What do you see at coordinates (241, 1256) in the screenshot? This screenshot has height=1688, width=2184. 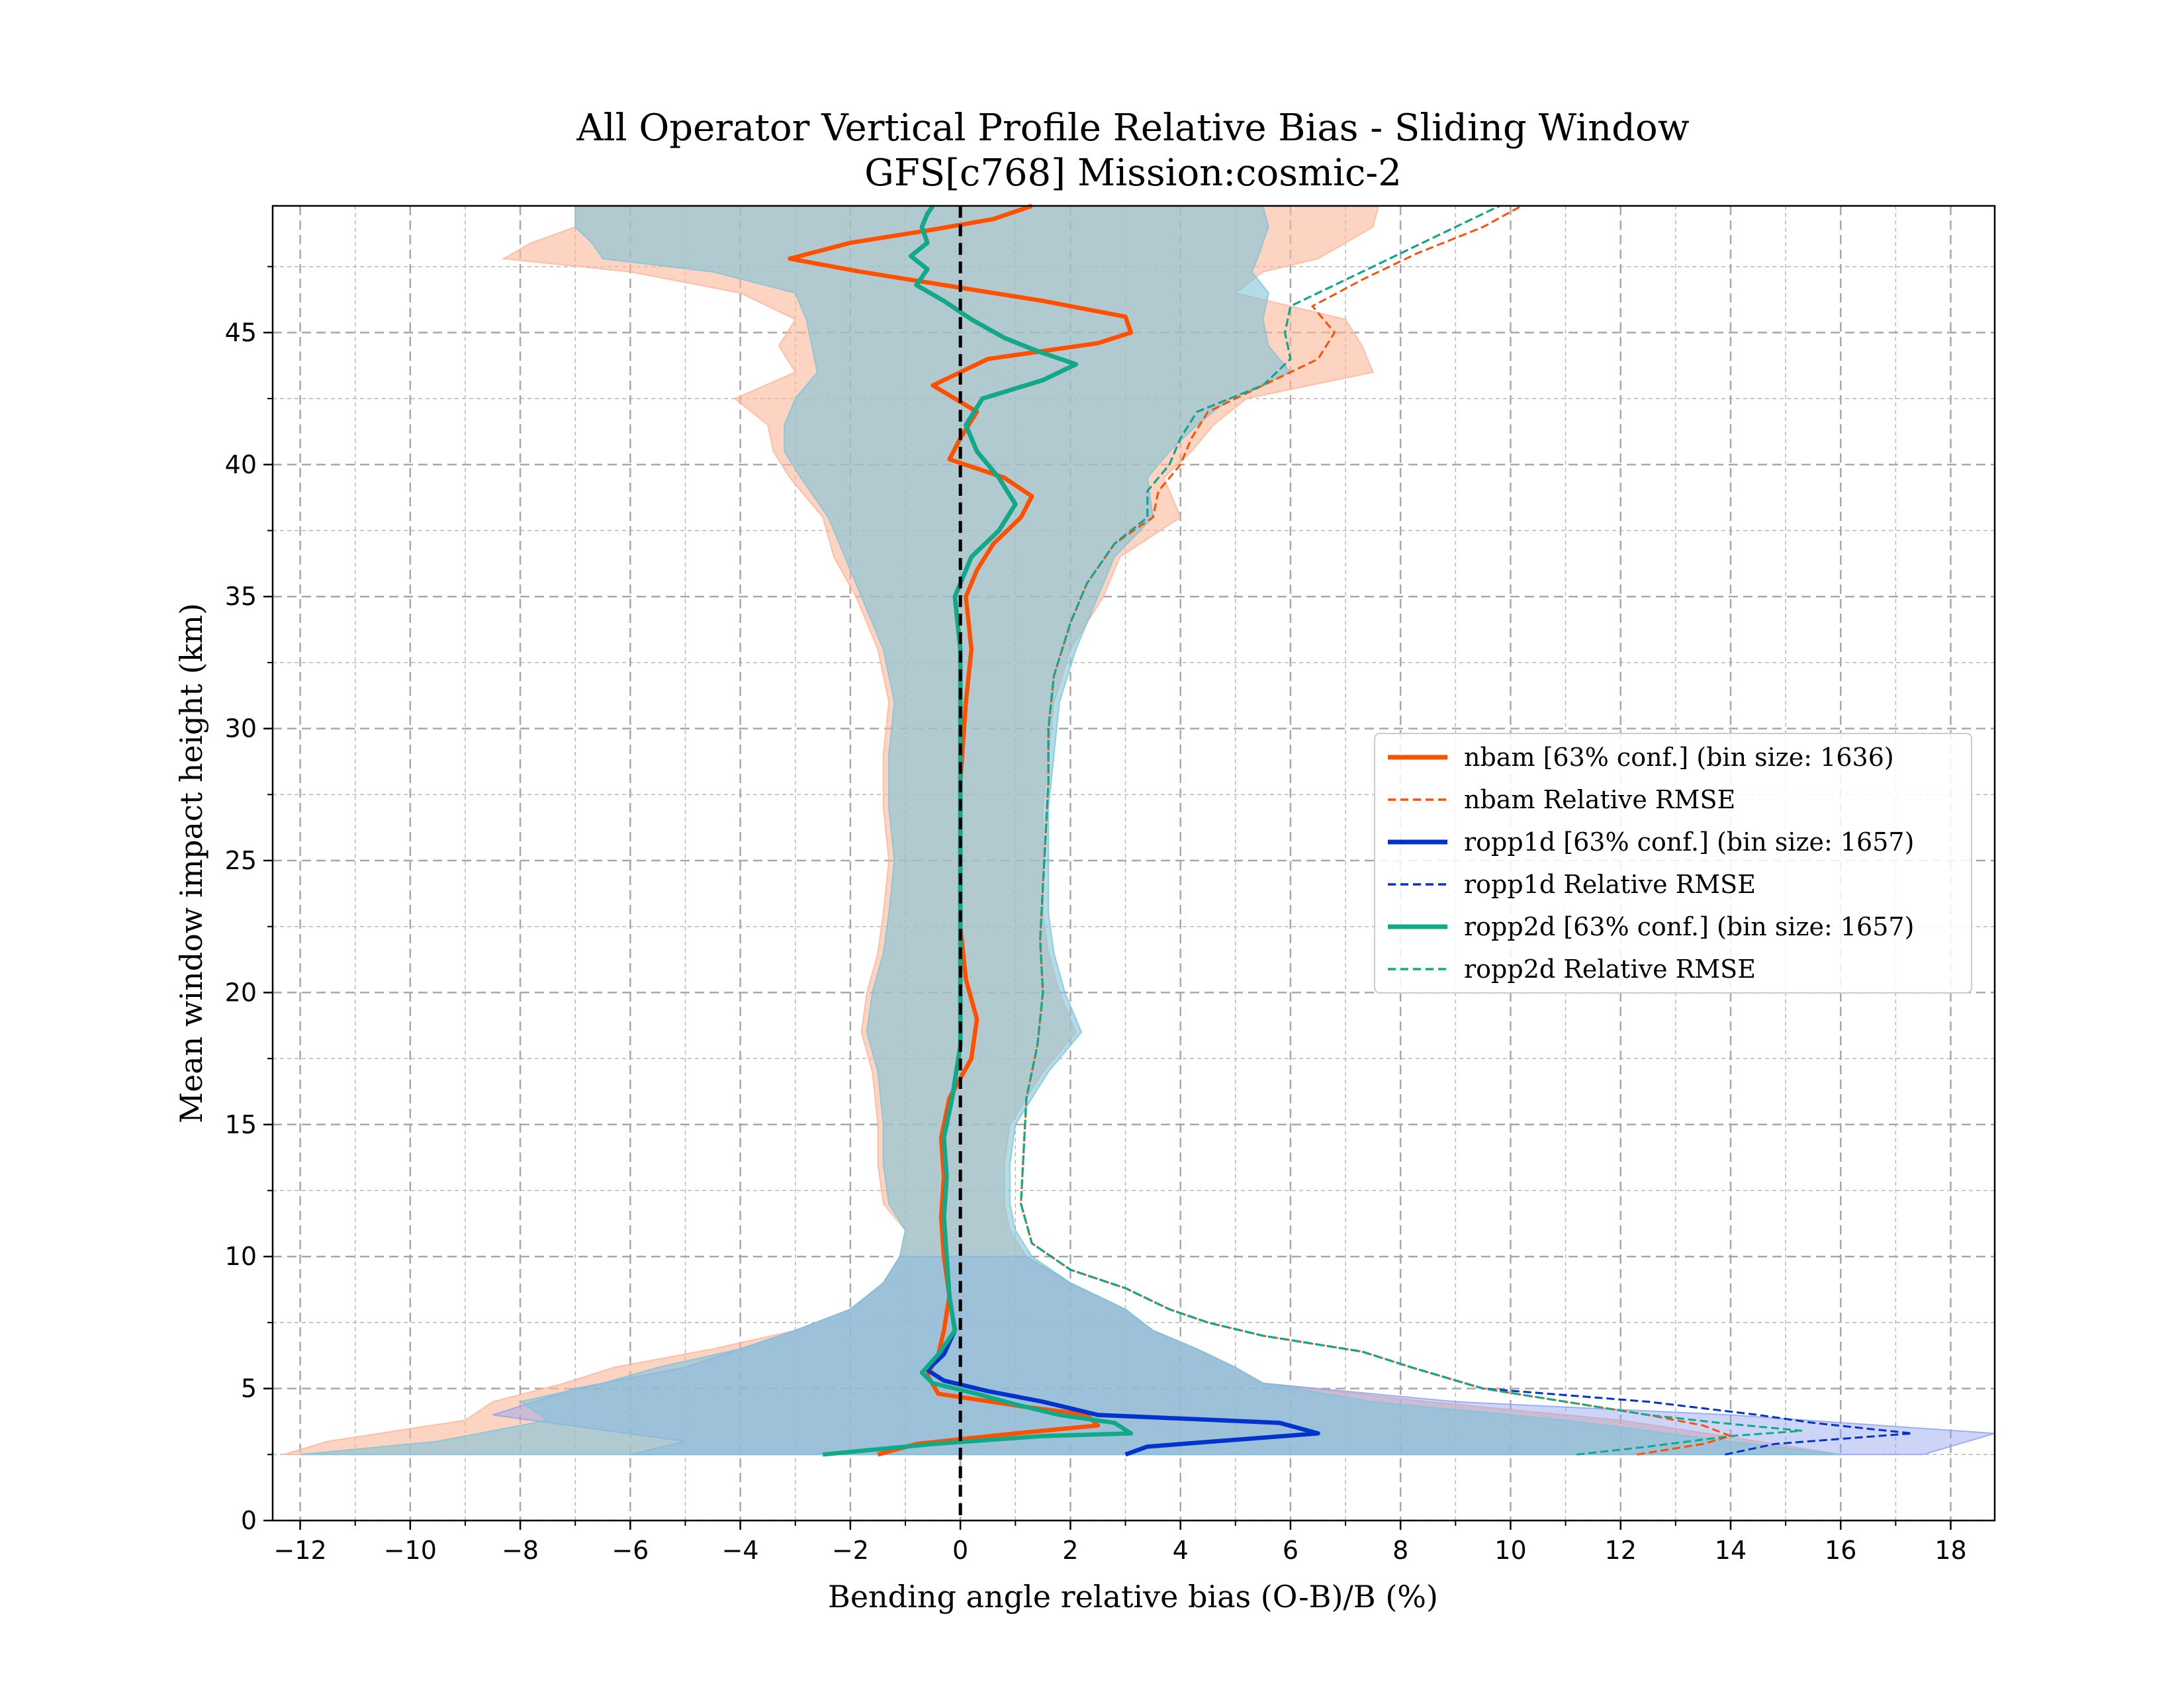 I see `y-tick-label: 10` at bounding box center [241, 1256].